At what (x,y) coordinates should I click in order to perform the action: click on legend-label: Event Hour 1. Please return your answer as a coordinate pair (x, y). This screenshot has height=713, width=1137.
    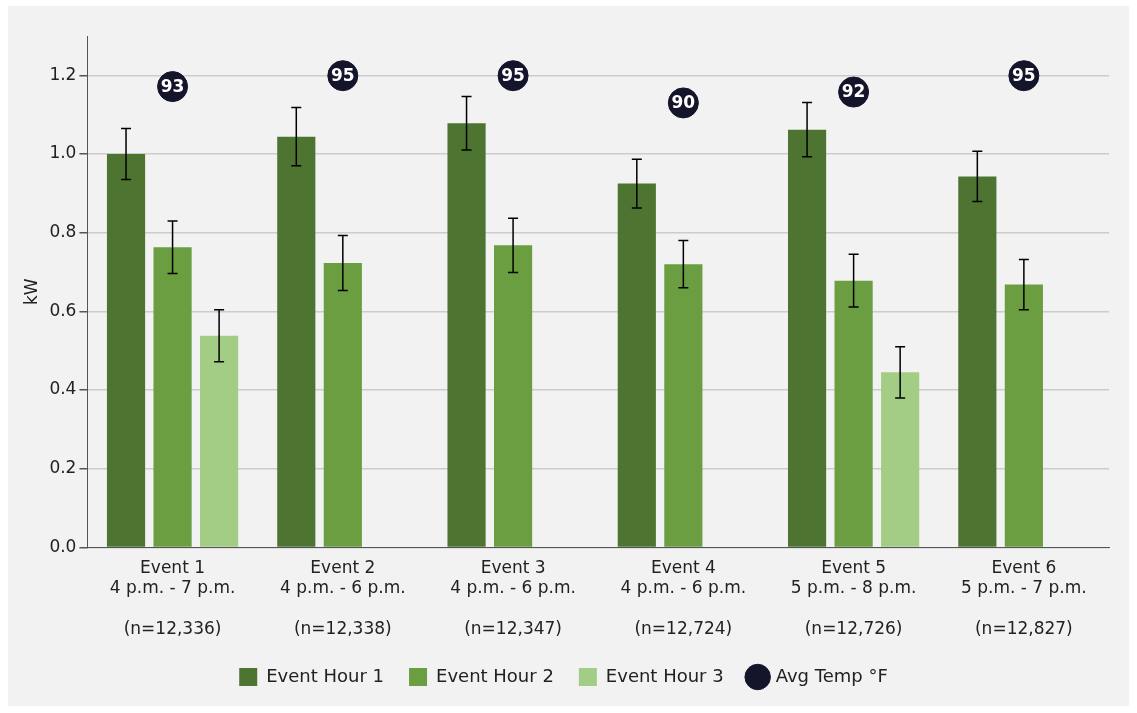
    Looking at the image, I should click on (325, 675).